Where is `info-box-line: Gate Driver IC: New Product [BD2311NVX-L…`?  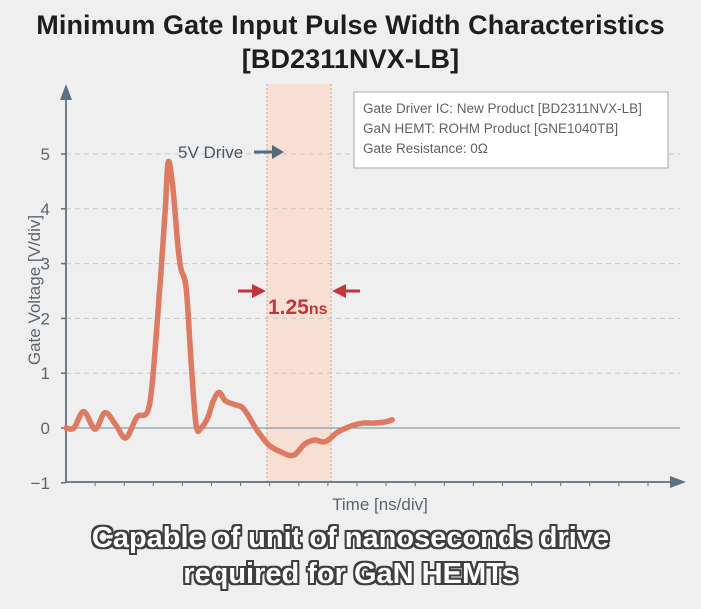
info-box-line: Gate Driver IC: New Product [BD2311NVX-L… is located at coordinates (502, 108).